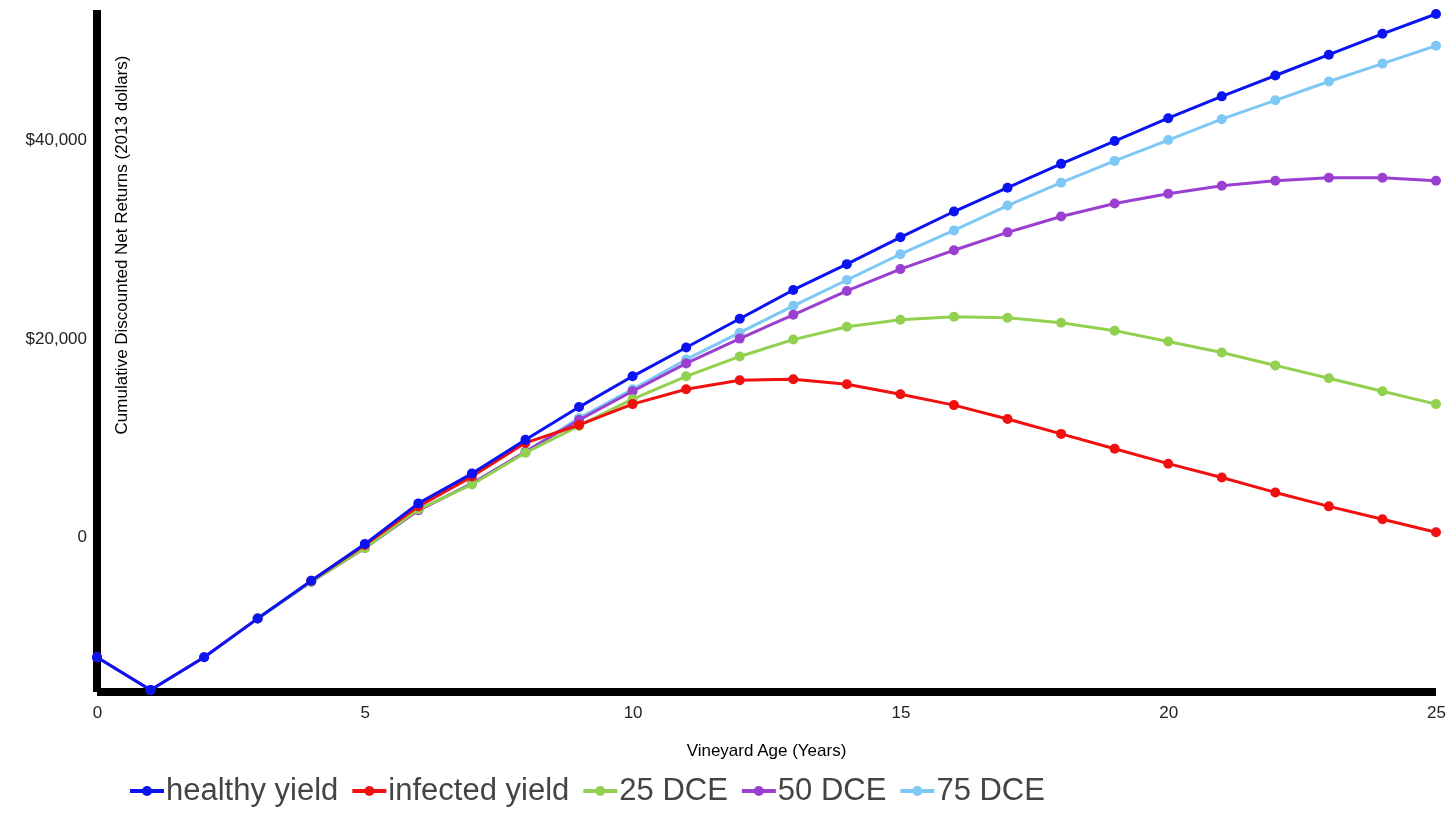  Describe the element at coordinates (121, 245) in the screenshot. I see `y-axis-title: Cumulative Discounted Net Returns (2013 dollars)` at that location.